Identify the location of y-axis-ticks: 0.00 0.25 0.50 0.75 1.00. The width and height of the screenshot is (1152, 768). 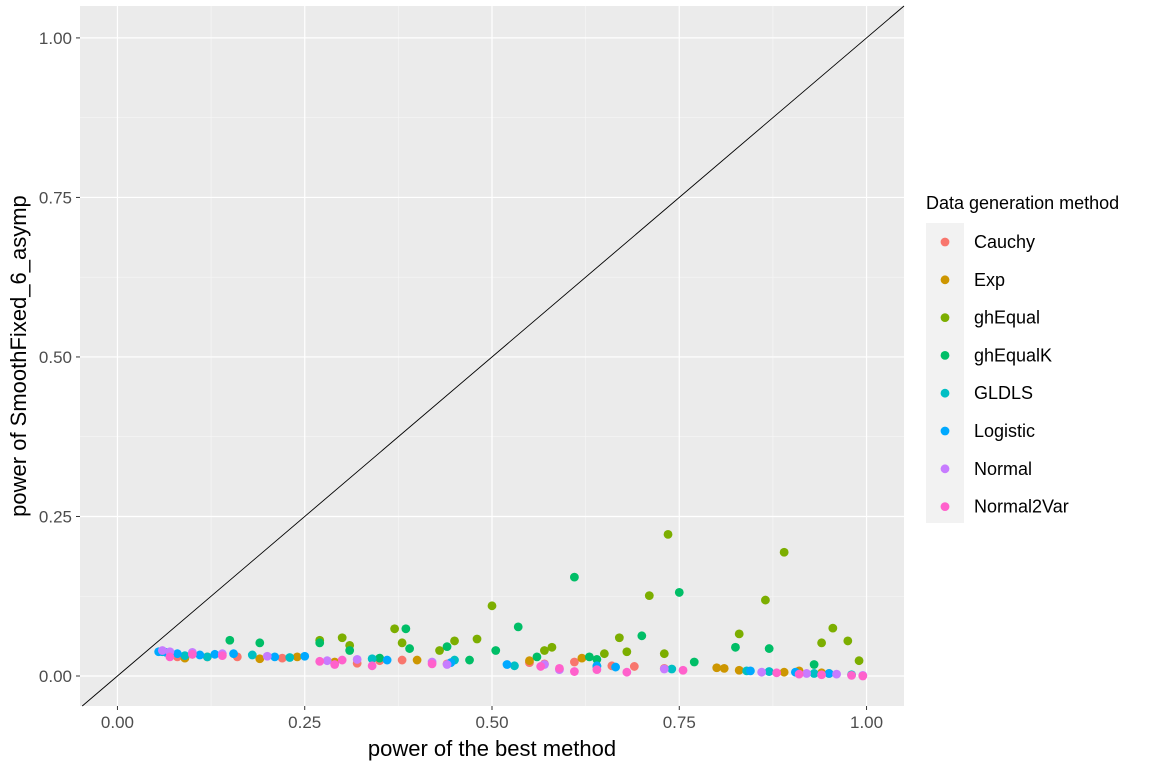
(59, 357).